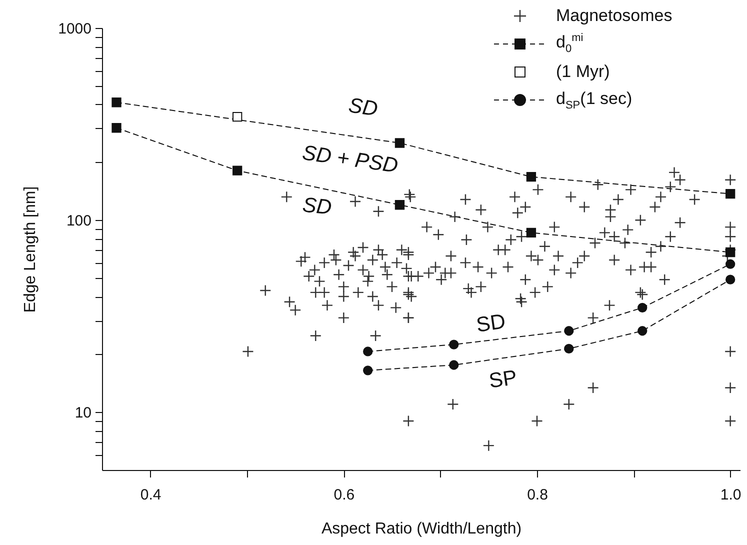 The width and height of the screenshot is (747, 545). Describe the element at coordinates (75, 29) in the screenshot. I see `y-tick-label: 1000` at that location.